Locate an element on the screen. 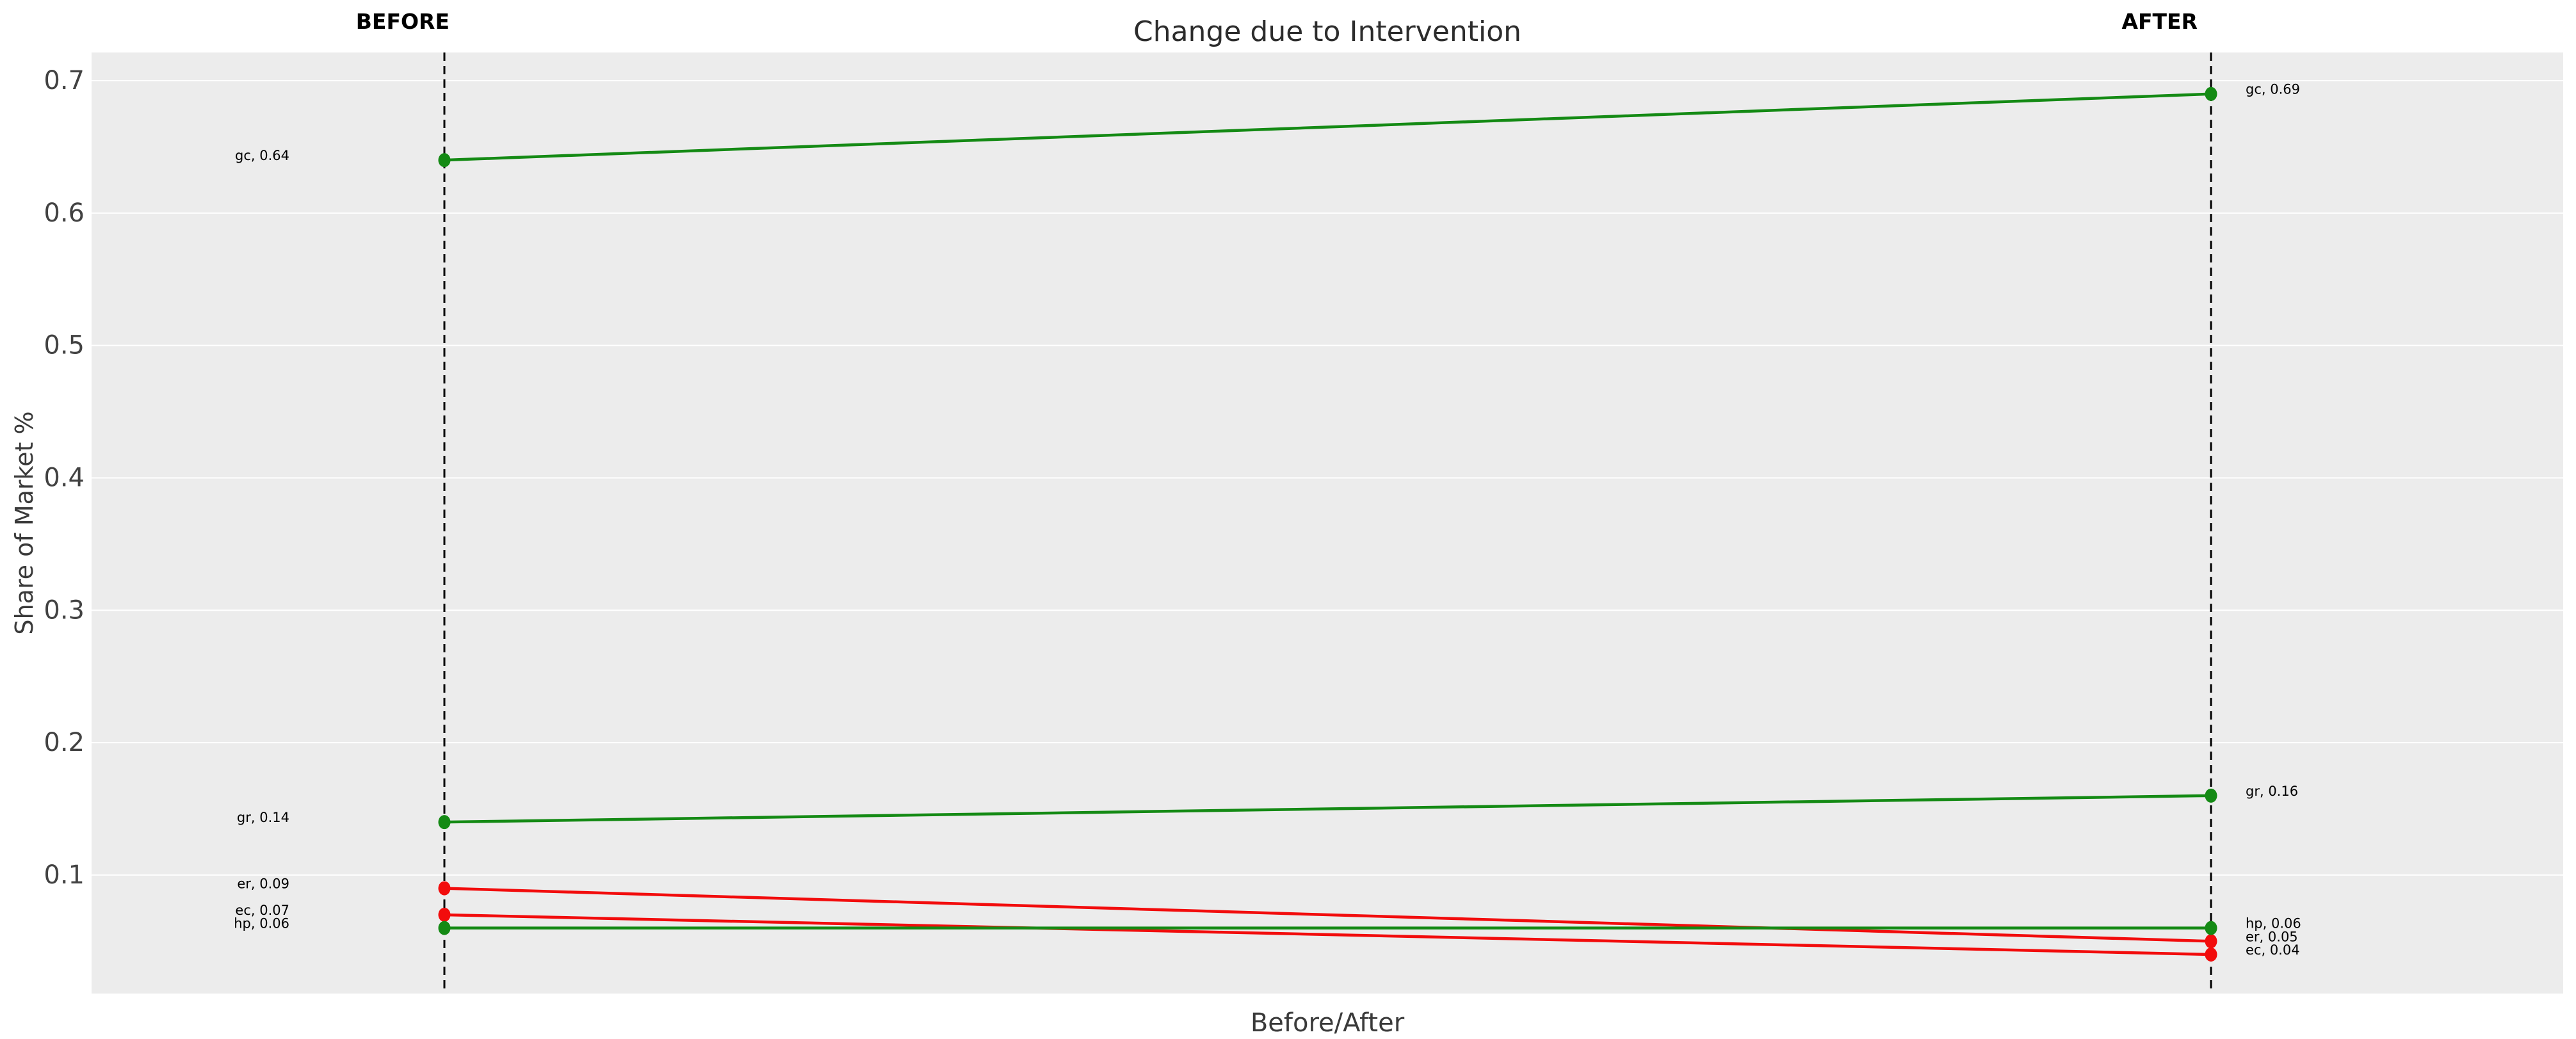 This screenshot has width=2576, height=1039. column-header-before: BEFORE is located at coordinates (402, 21).